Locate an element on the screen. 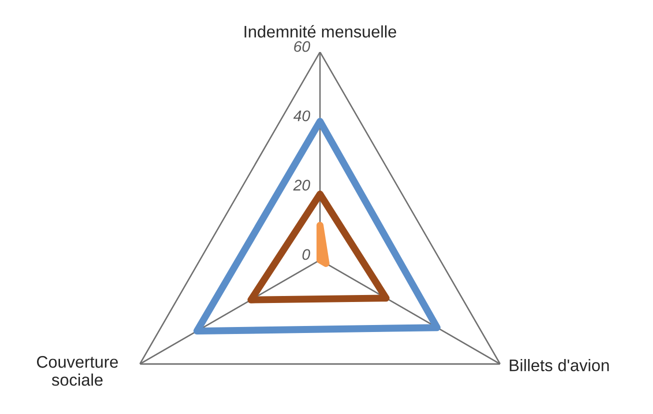 This screenshot has height=414, width=653. spoke-label: Billets d'avion is located at coordinates (559, 365).